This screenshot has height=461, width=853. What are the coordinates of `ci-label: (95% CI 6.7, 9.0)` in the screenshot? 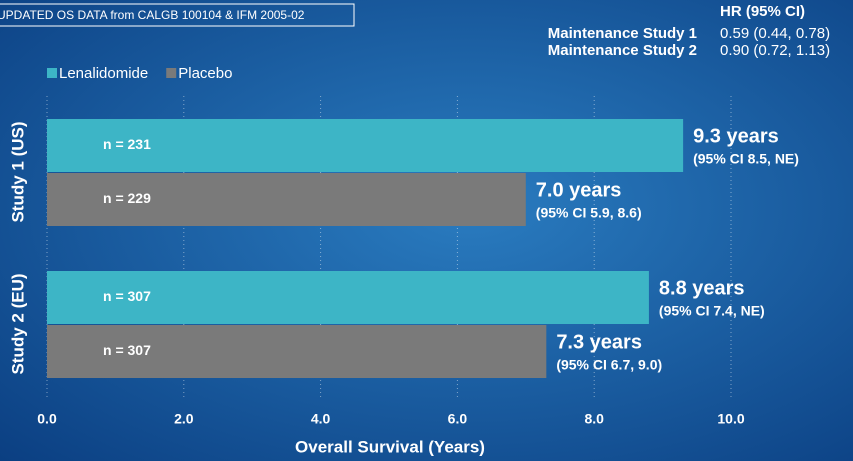 It's located at (609, 365).